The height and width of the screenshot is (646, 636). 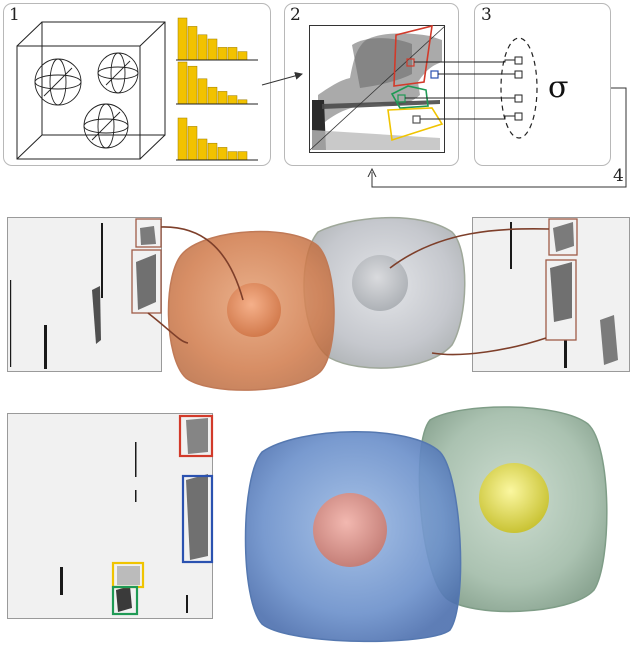 I want to click on histograms, so click(x=217, y=89).